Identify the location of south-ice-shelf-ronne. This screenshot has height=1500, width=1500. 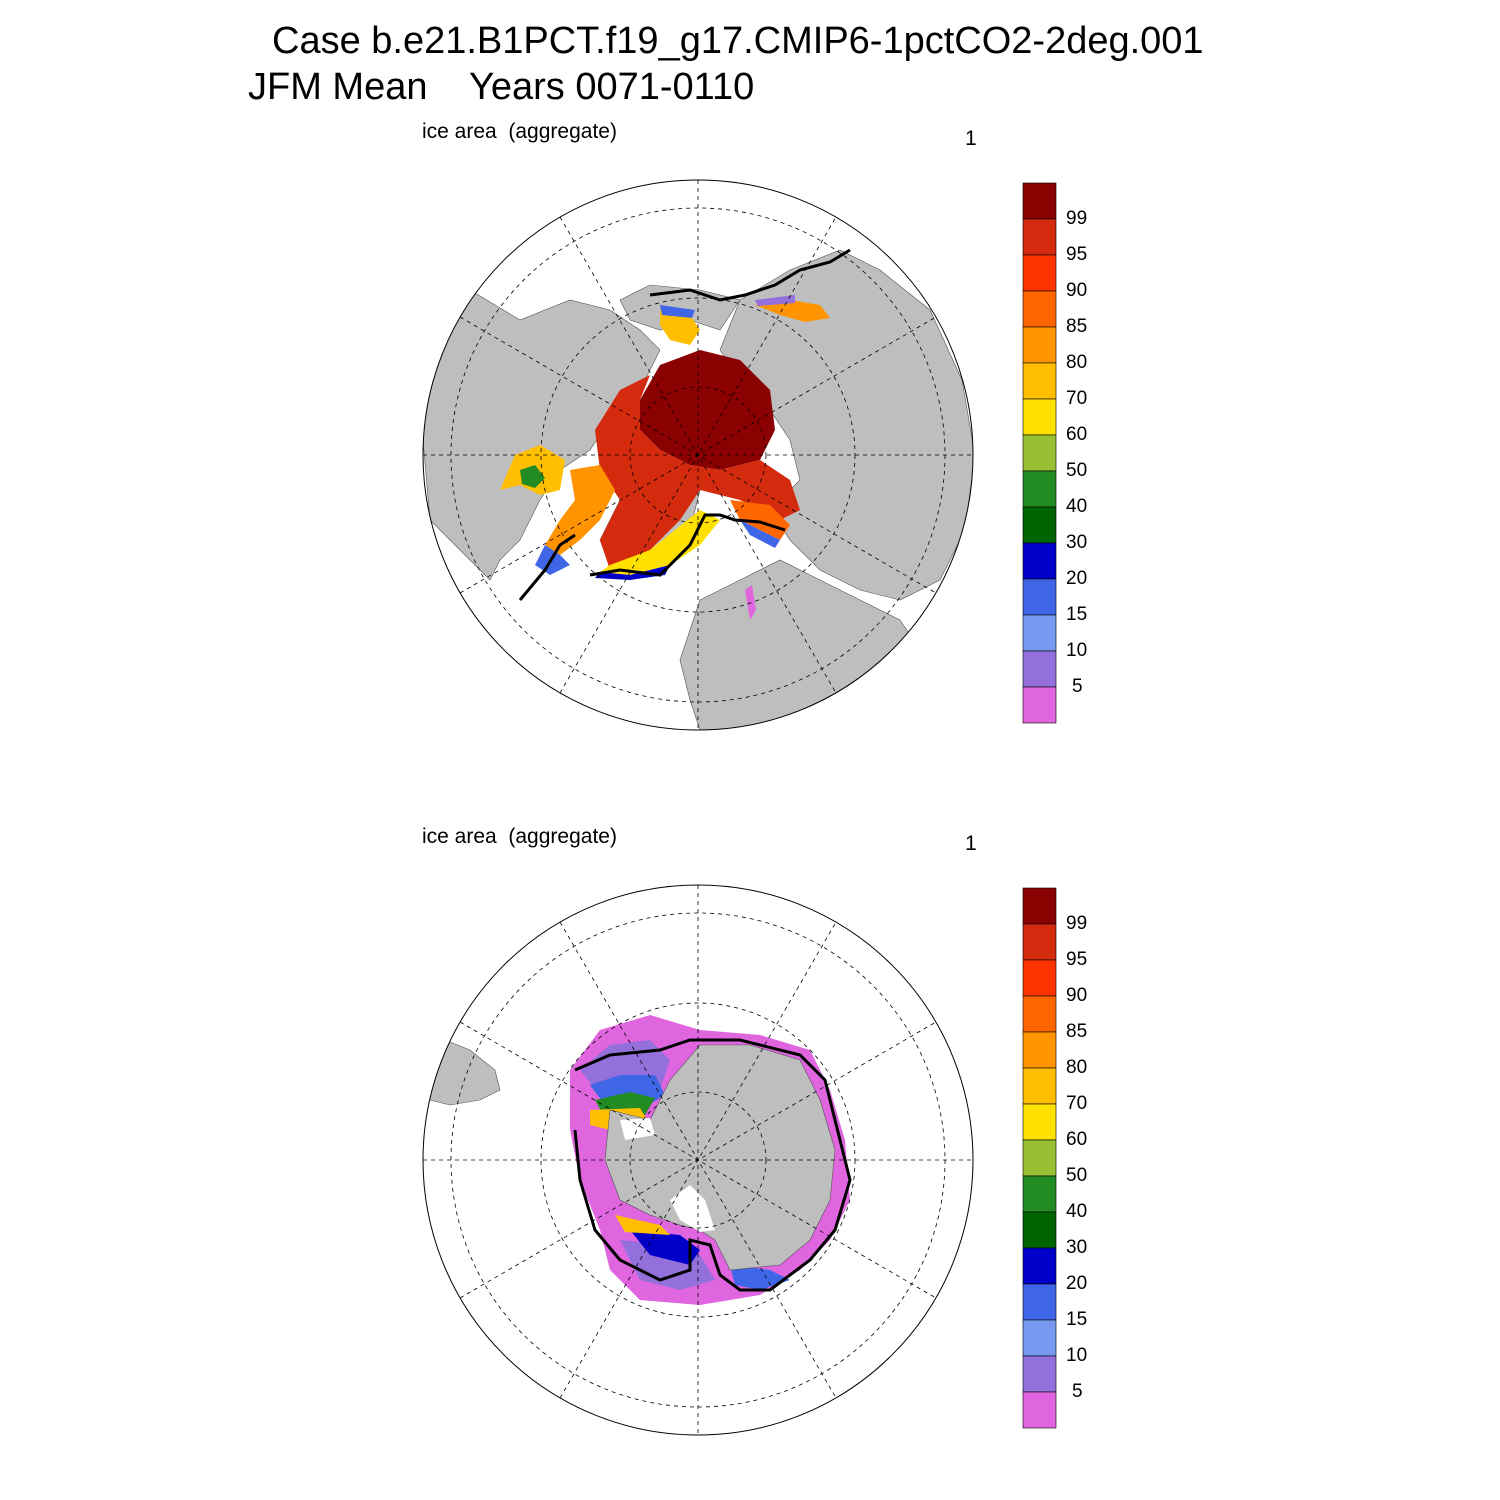
(637, 1129).